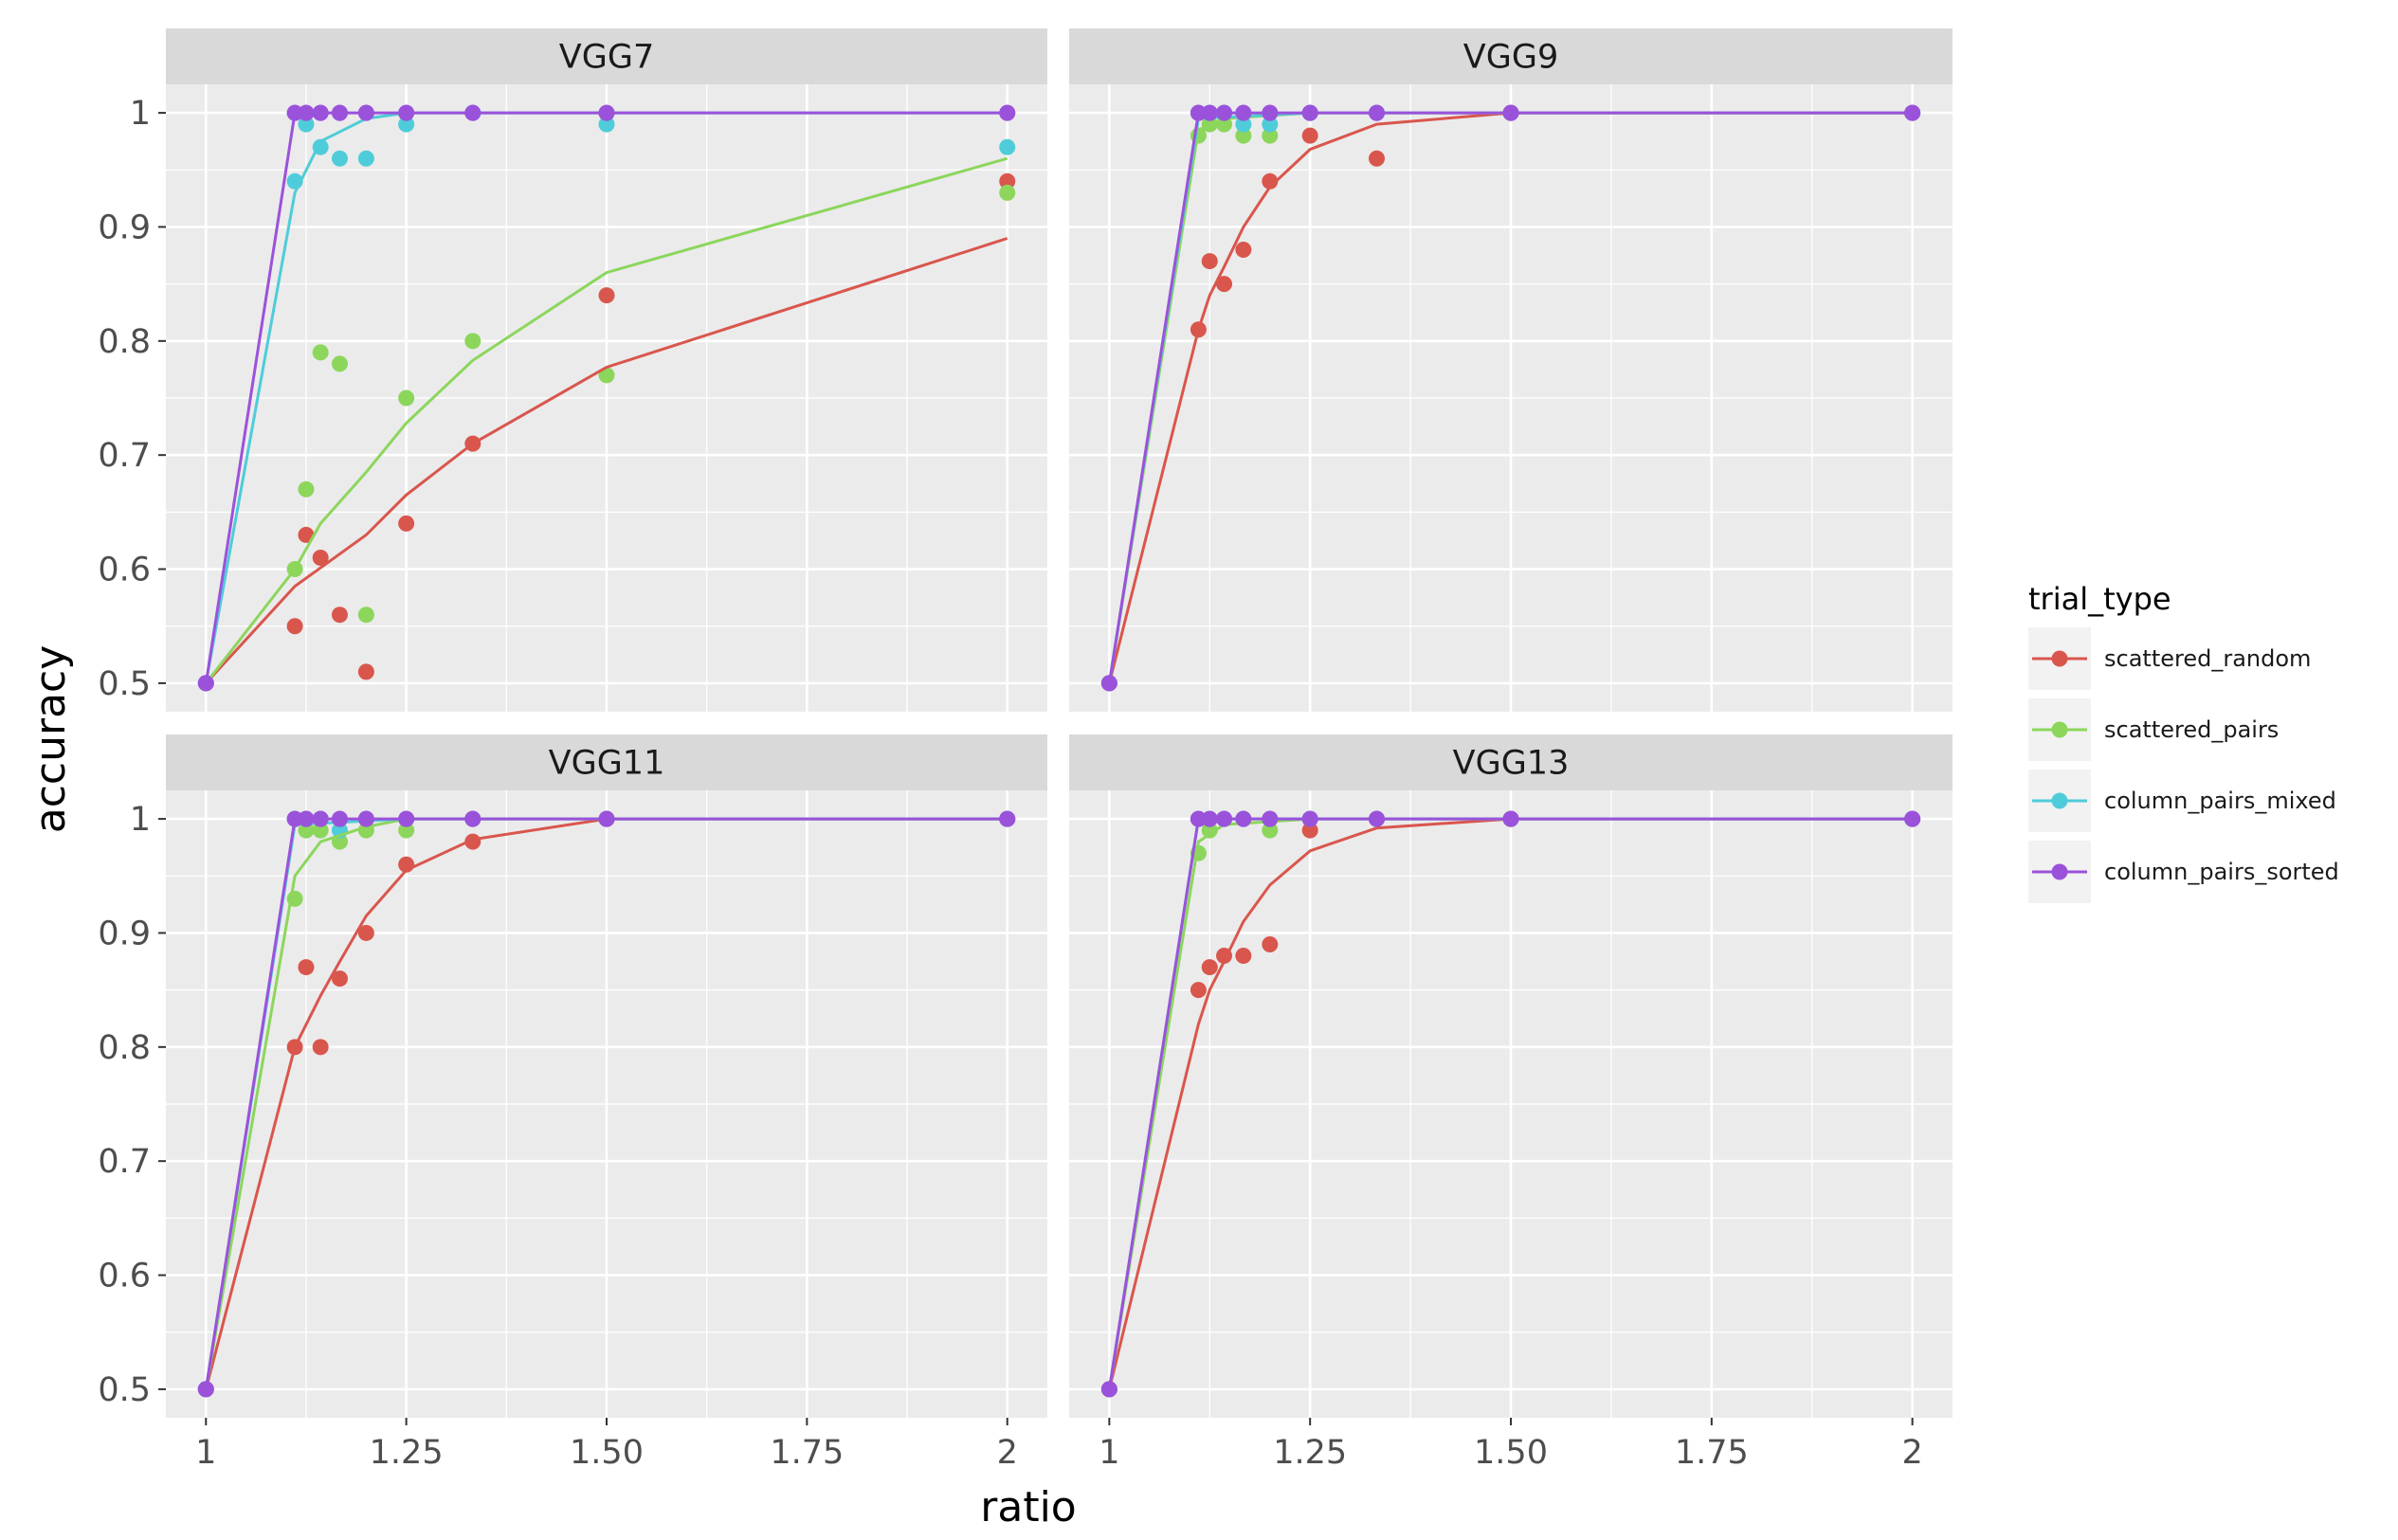 The image size is (2398, 1540). I want to click on series-vgg11, so click(606, 1104).